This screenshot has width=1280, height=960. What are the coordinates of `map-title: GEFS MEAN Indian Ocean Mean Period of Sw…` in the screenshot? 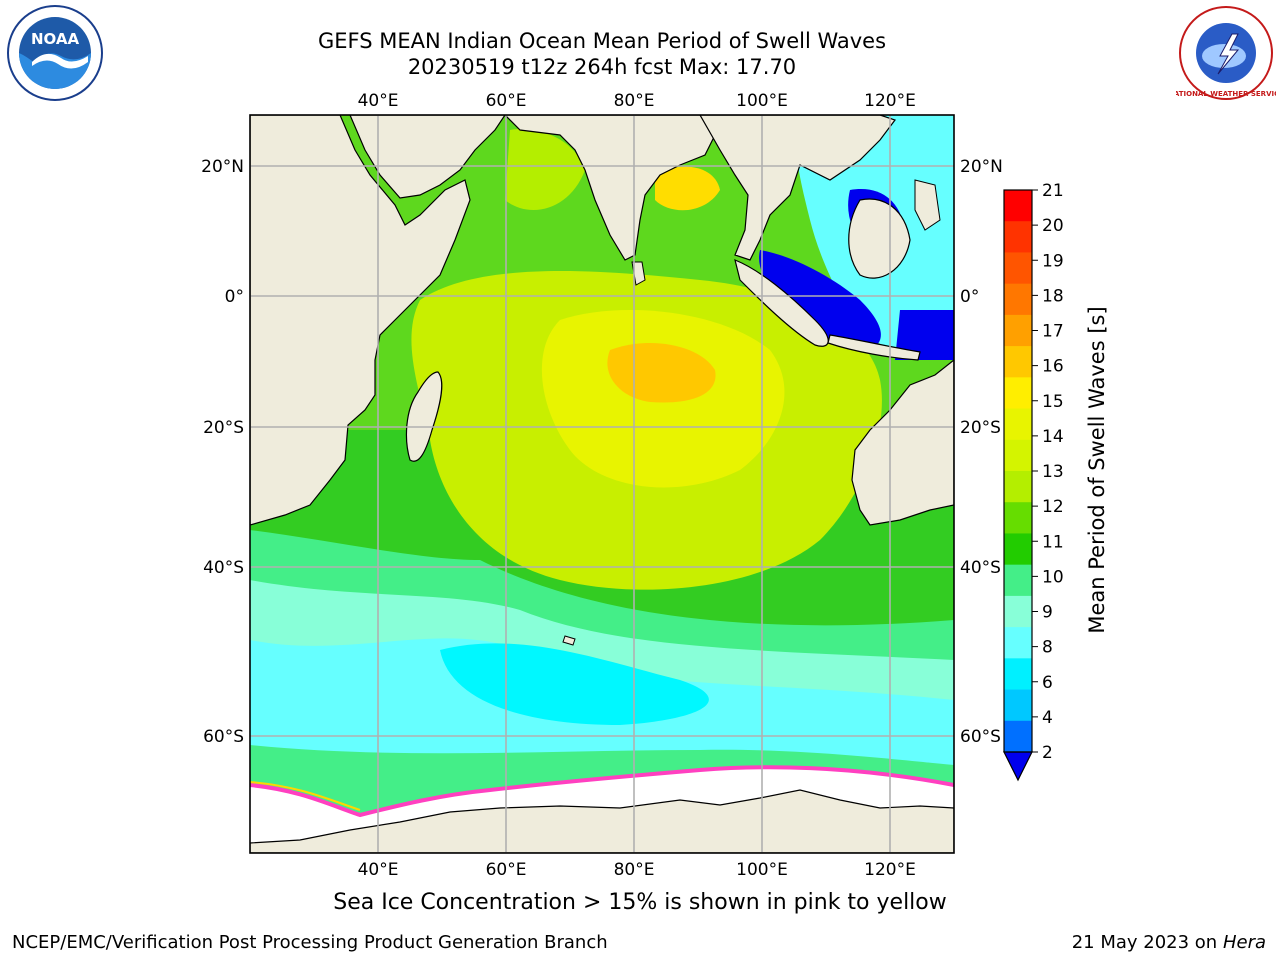 It's located at (602, 41).